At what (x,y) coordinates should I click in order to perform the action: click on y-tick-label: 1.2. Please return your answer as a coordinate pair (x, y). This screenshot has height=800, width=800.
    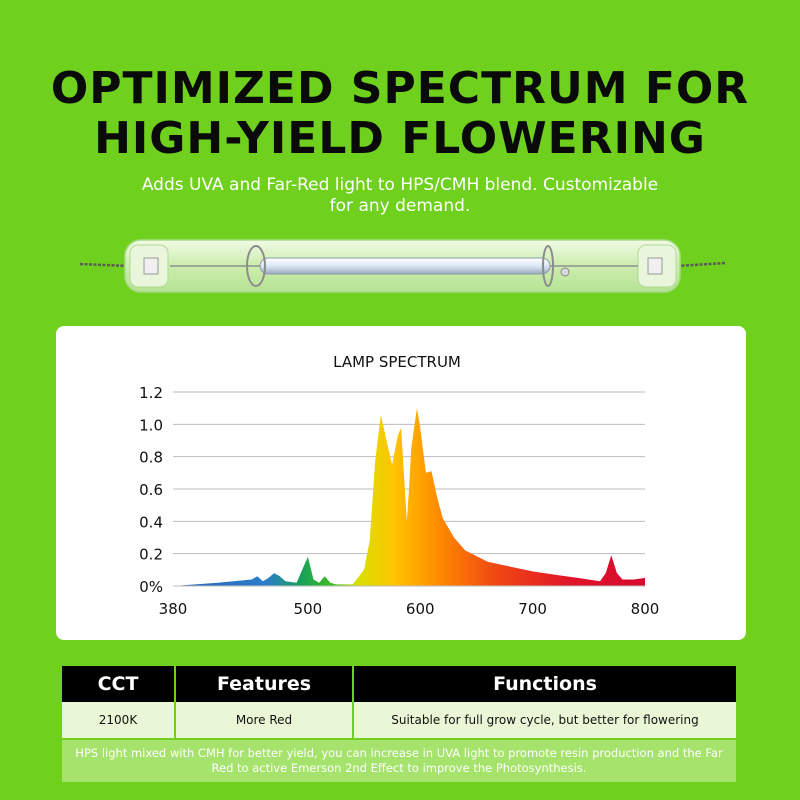
    Looking at the image, I should click on (151, 393).